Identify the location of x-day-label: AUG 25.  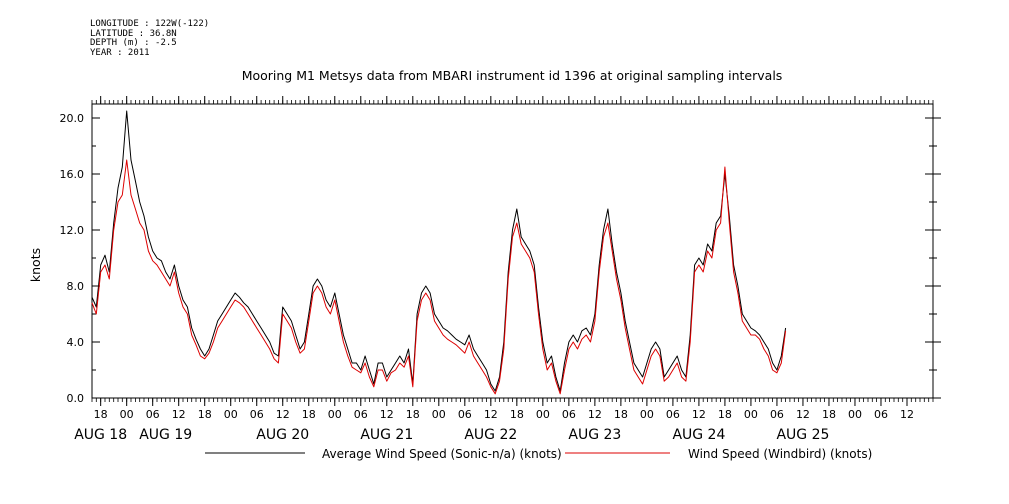
(802, 435).